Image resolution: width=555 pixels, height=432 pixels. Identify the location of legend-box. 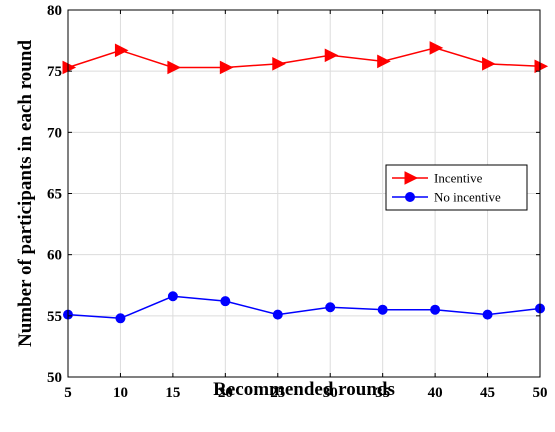
(456, 187).